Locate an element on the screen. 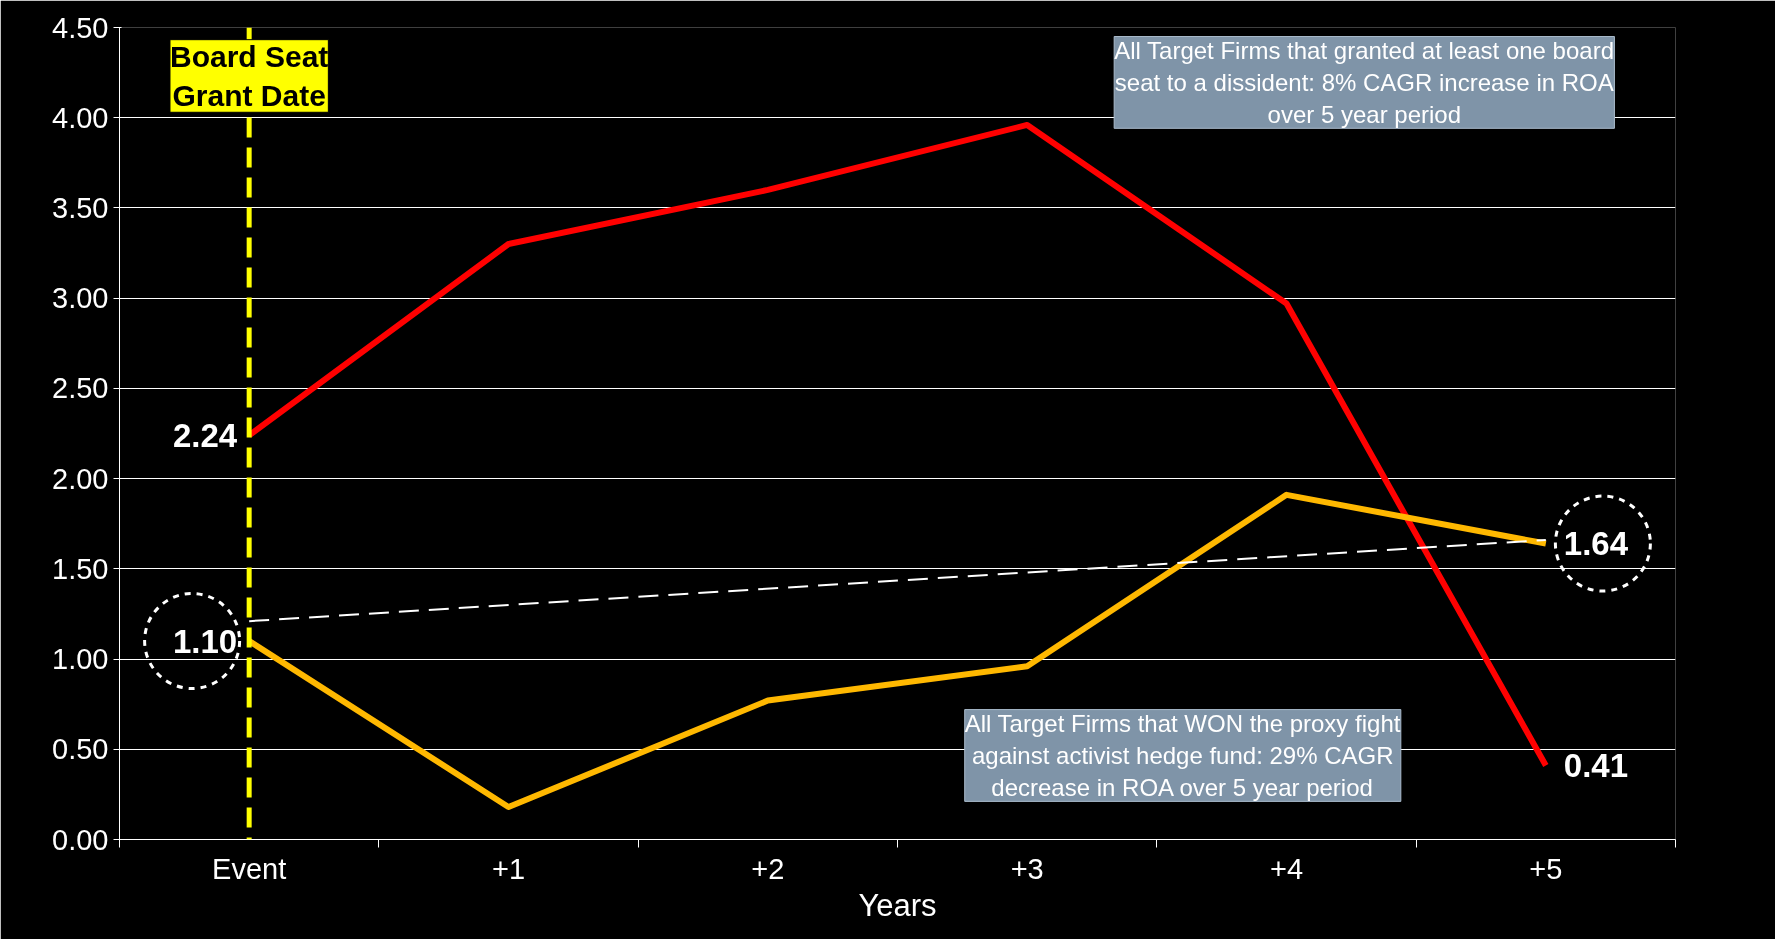  y-tick-label: 1.00 is located at coordinates (80, 659).